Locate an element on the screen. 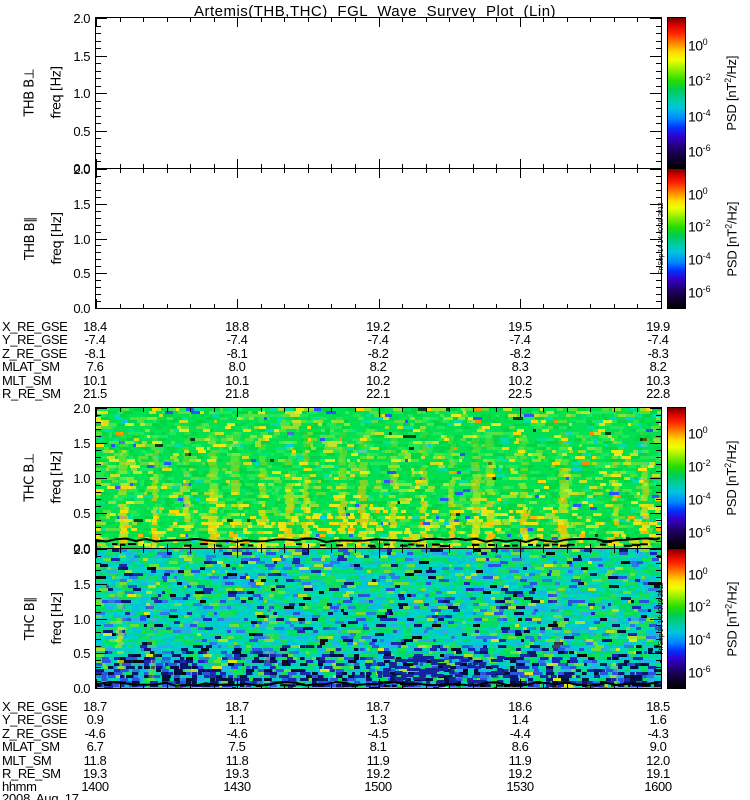 The width and height of the screenshot is (750, 800). row-value: 18.7 is located at coordinates (237, 706).